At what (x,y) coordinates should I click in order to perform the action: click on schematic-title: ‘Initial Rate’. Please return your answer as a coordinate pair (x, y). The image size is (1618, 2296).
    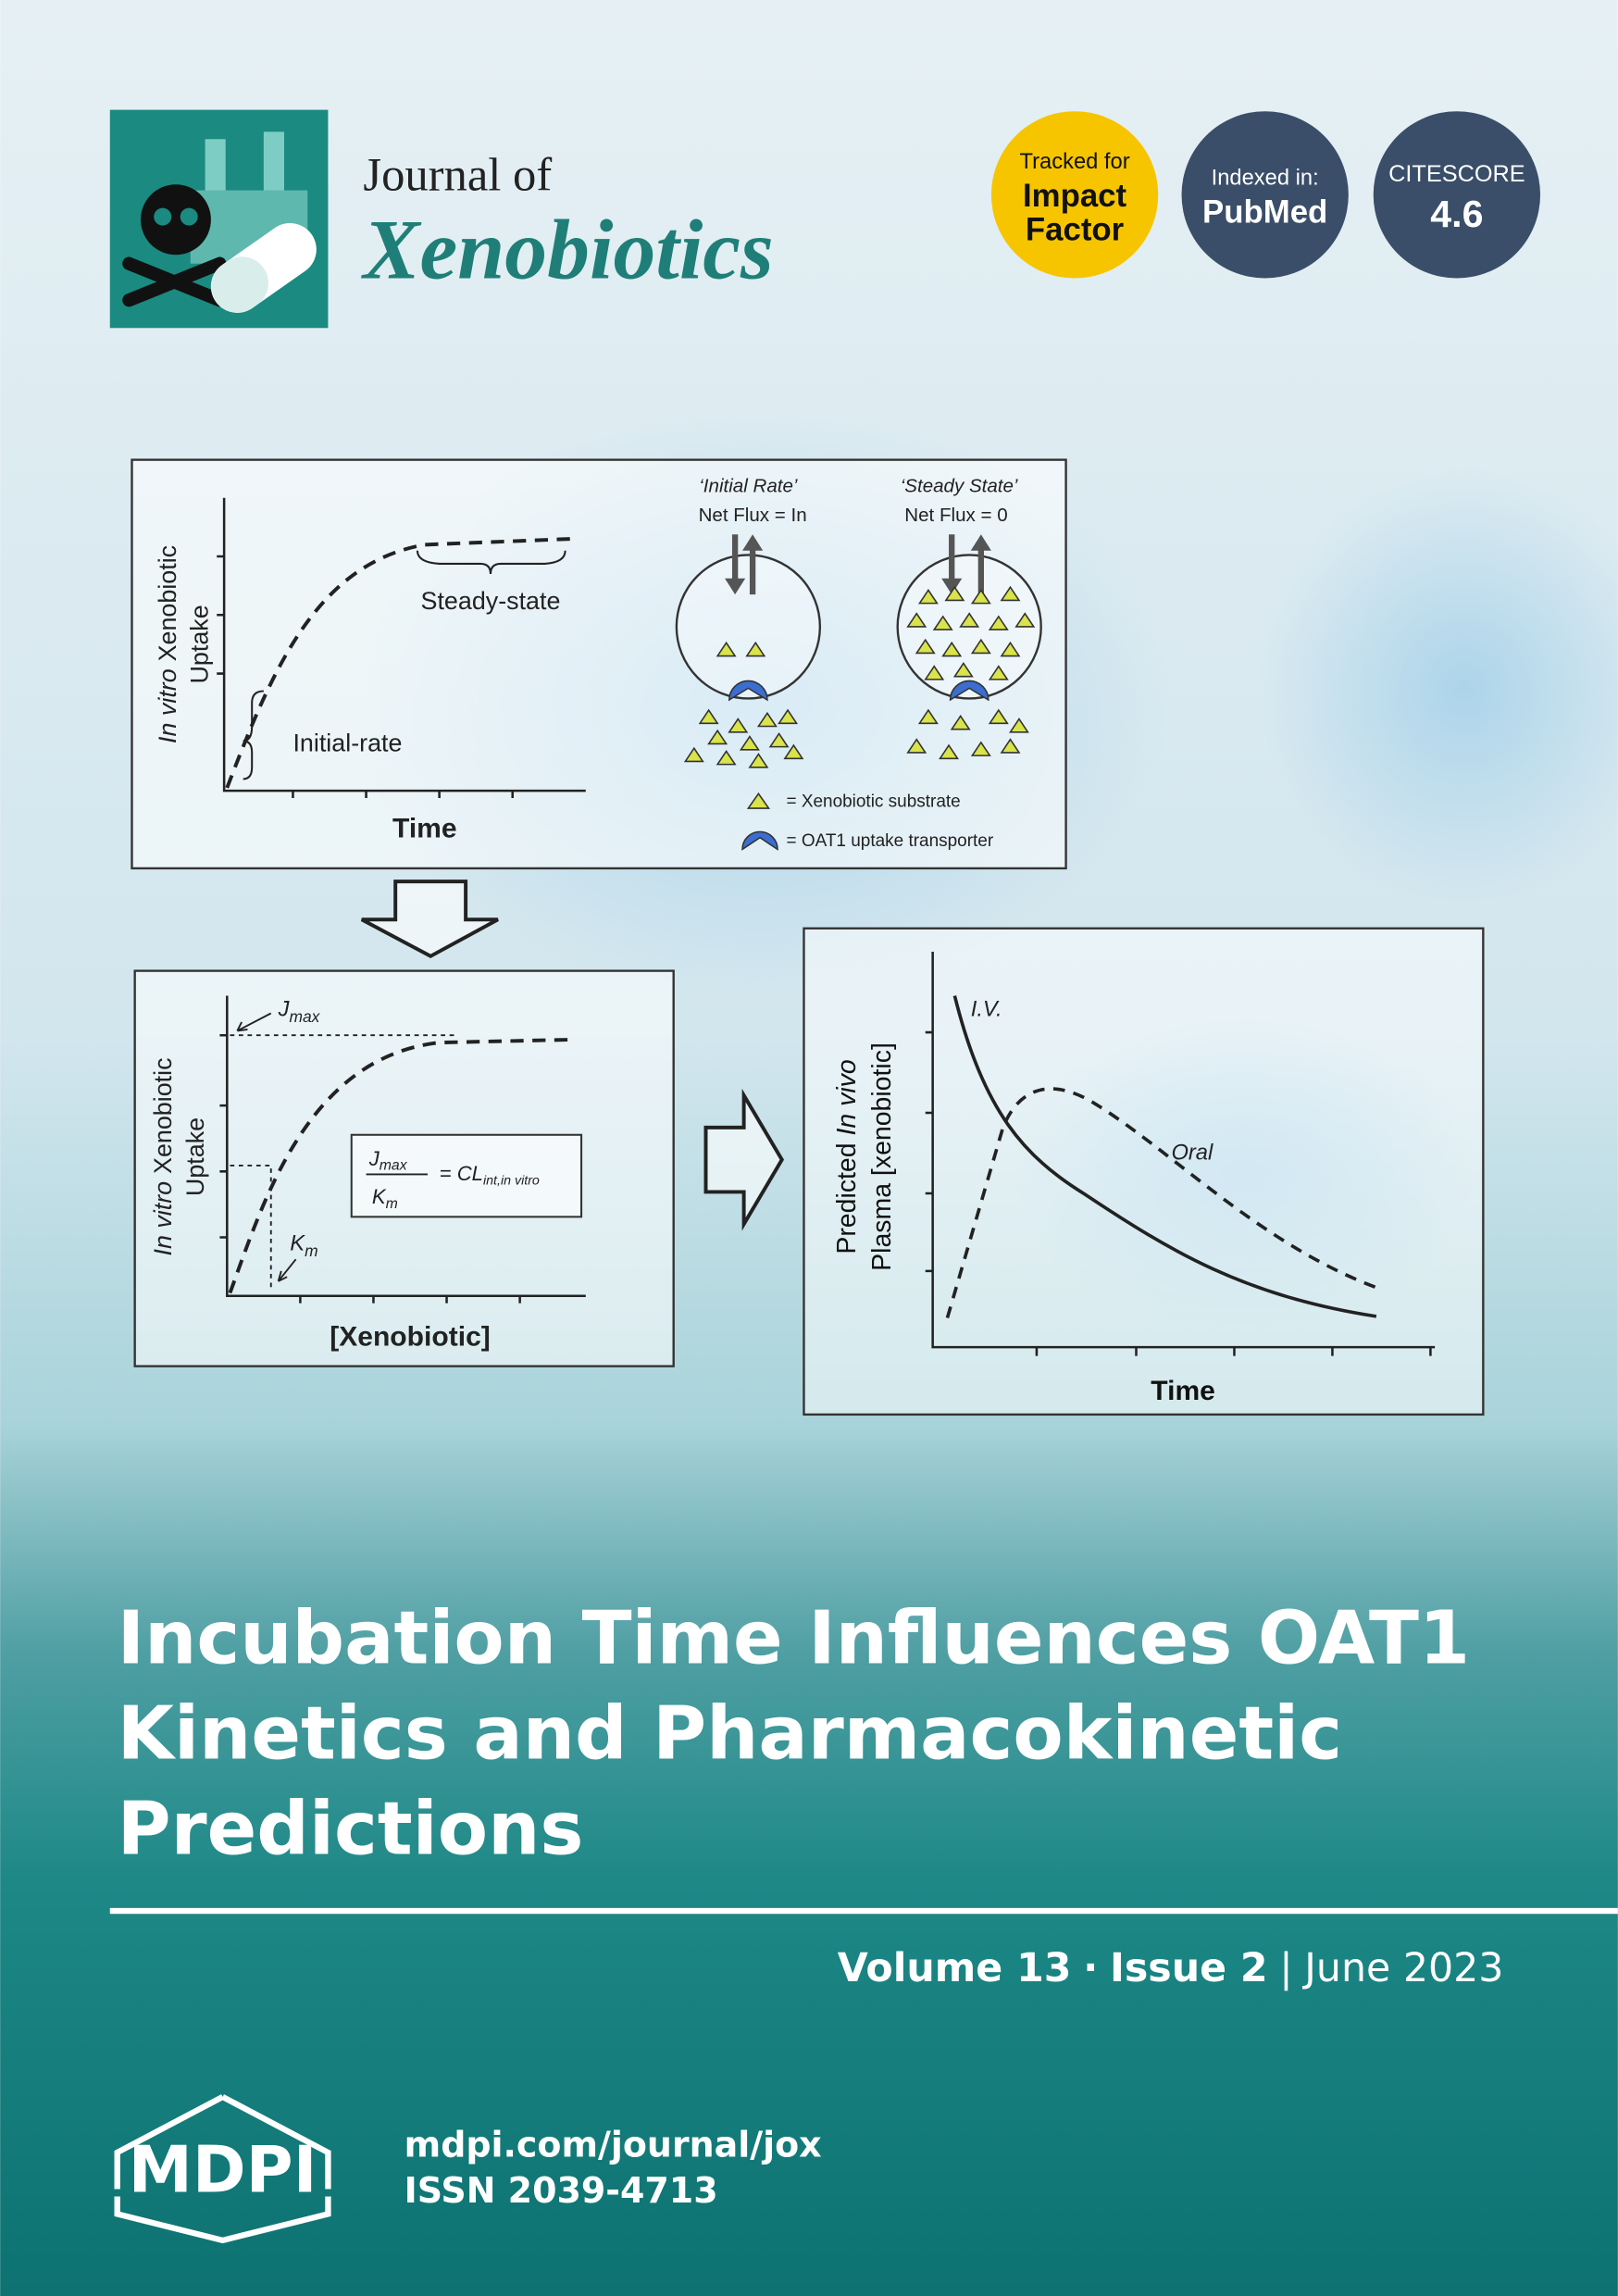
    Looking at the image, I should click on (748, 486).